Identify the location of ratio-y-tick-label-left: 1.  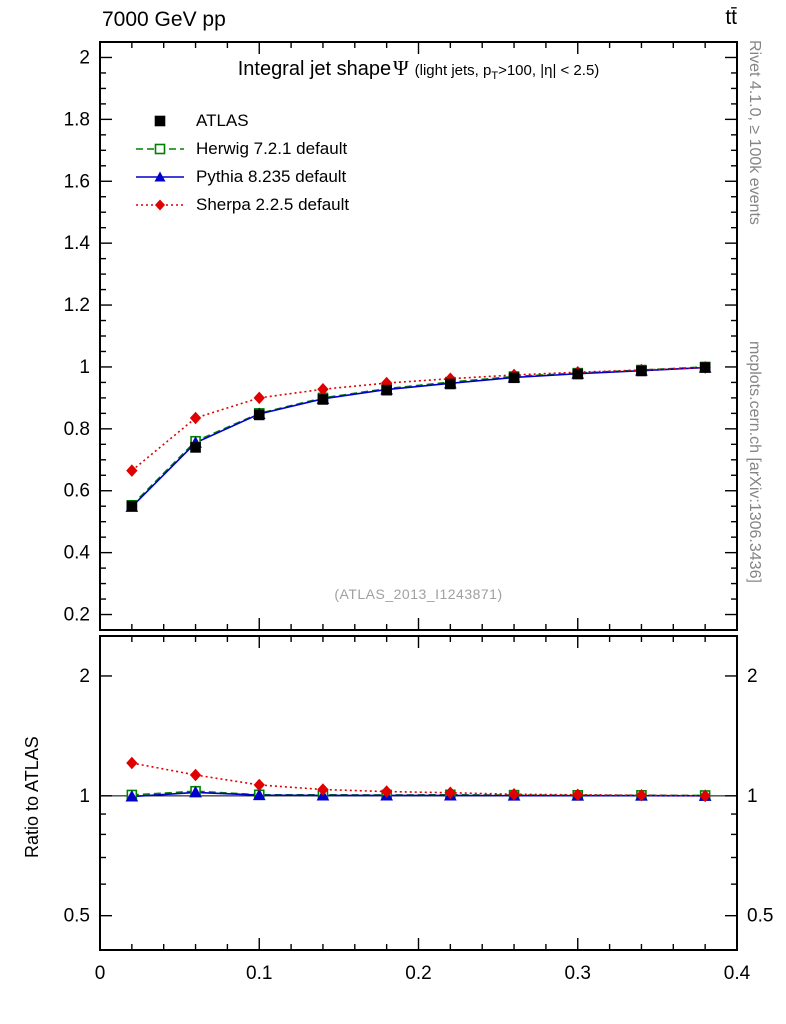
(84, 796).